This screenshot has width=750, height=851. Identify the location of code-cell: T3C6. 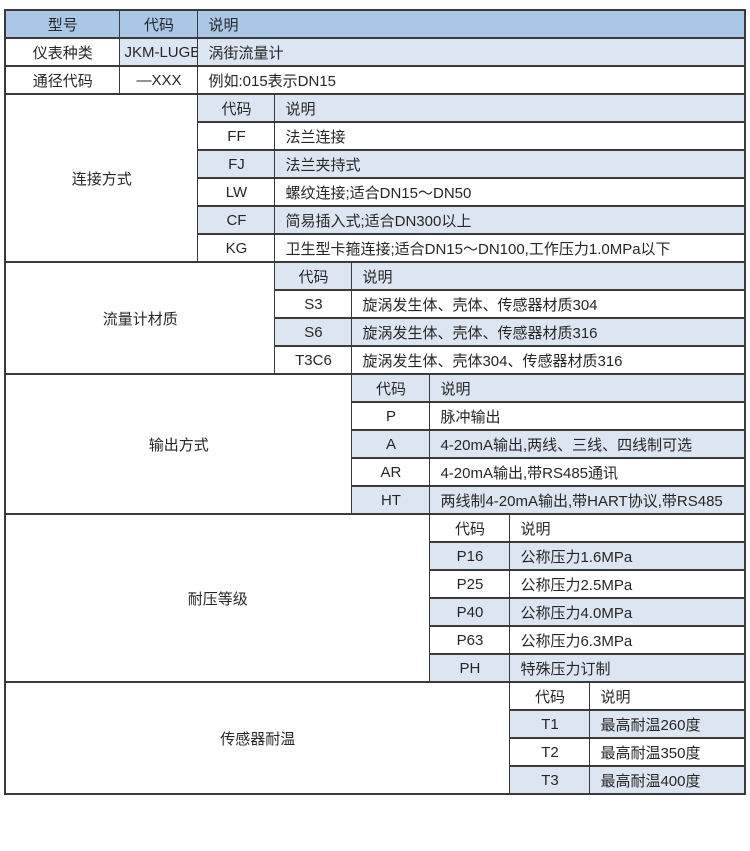
(313, 360).